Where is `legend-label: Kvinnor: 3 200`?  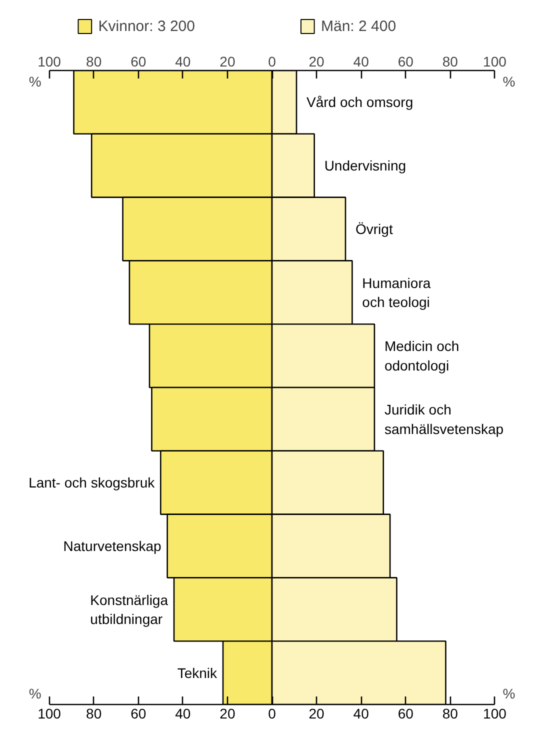 legend-label: Kvinnor: 3 200 is located at coordinates (147, 26).